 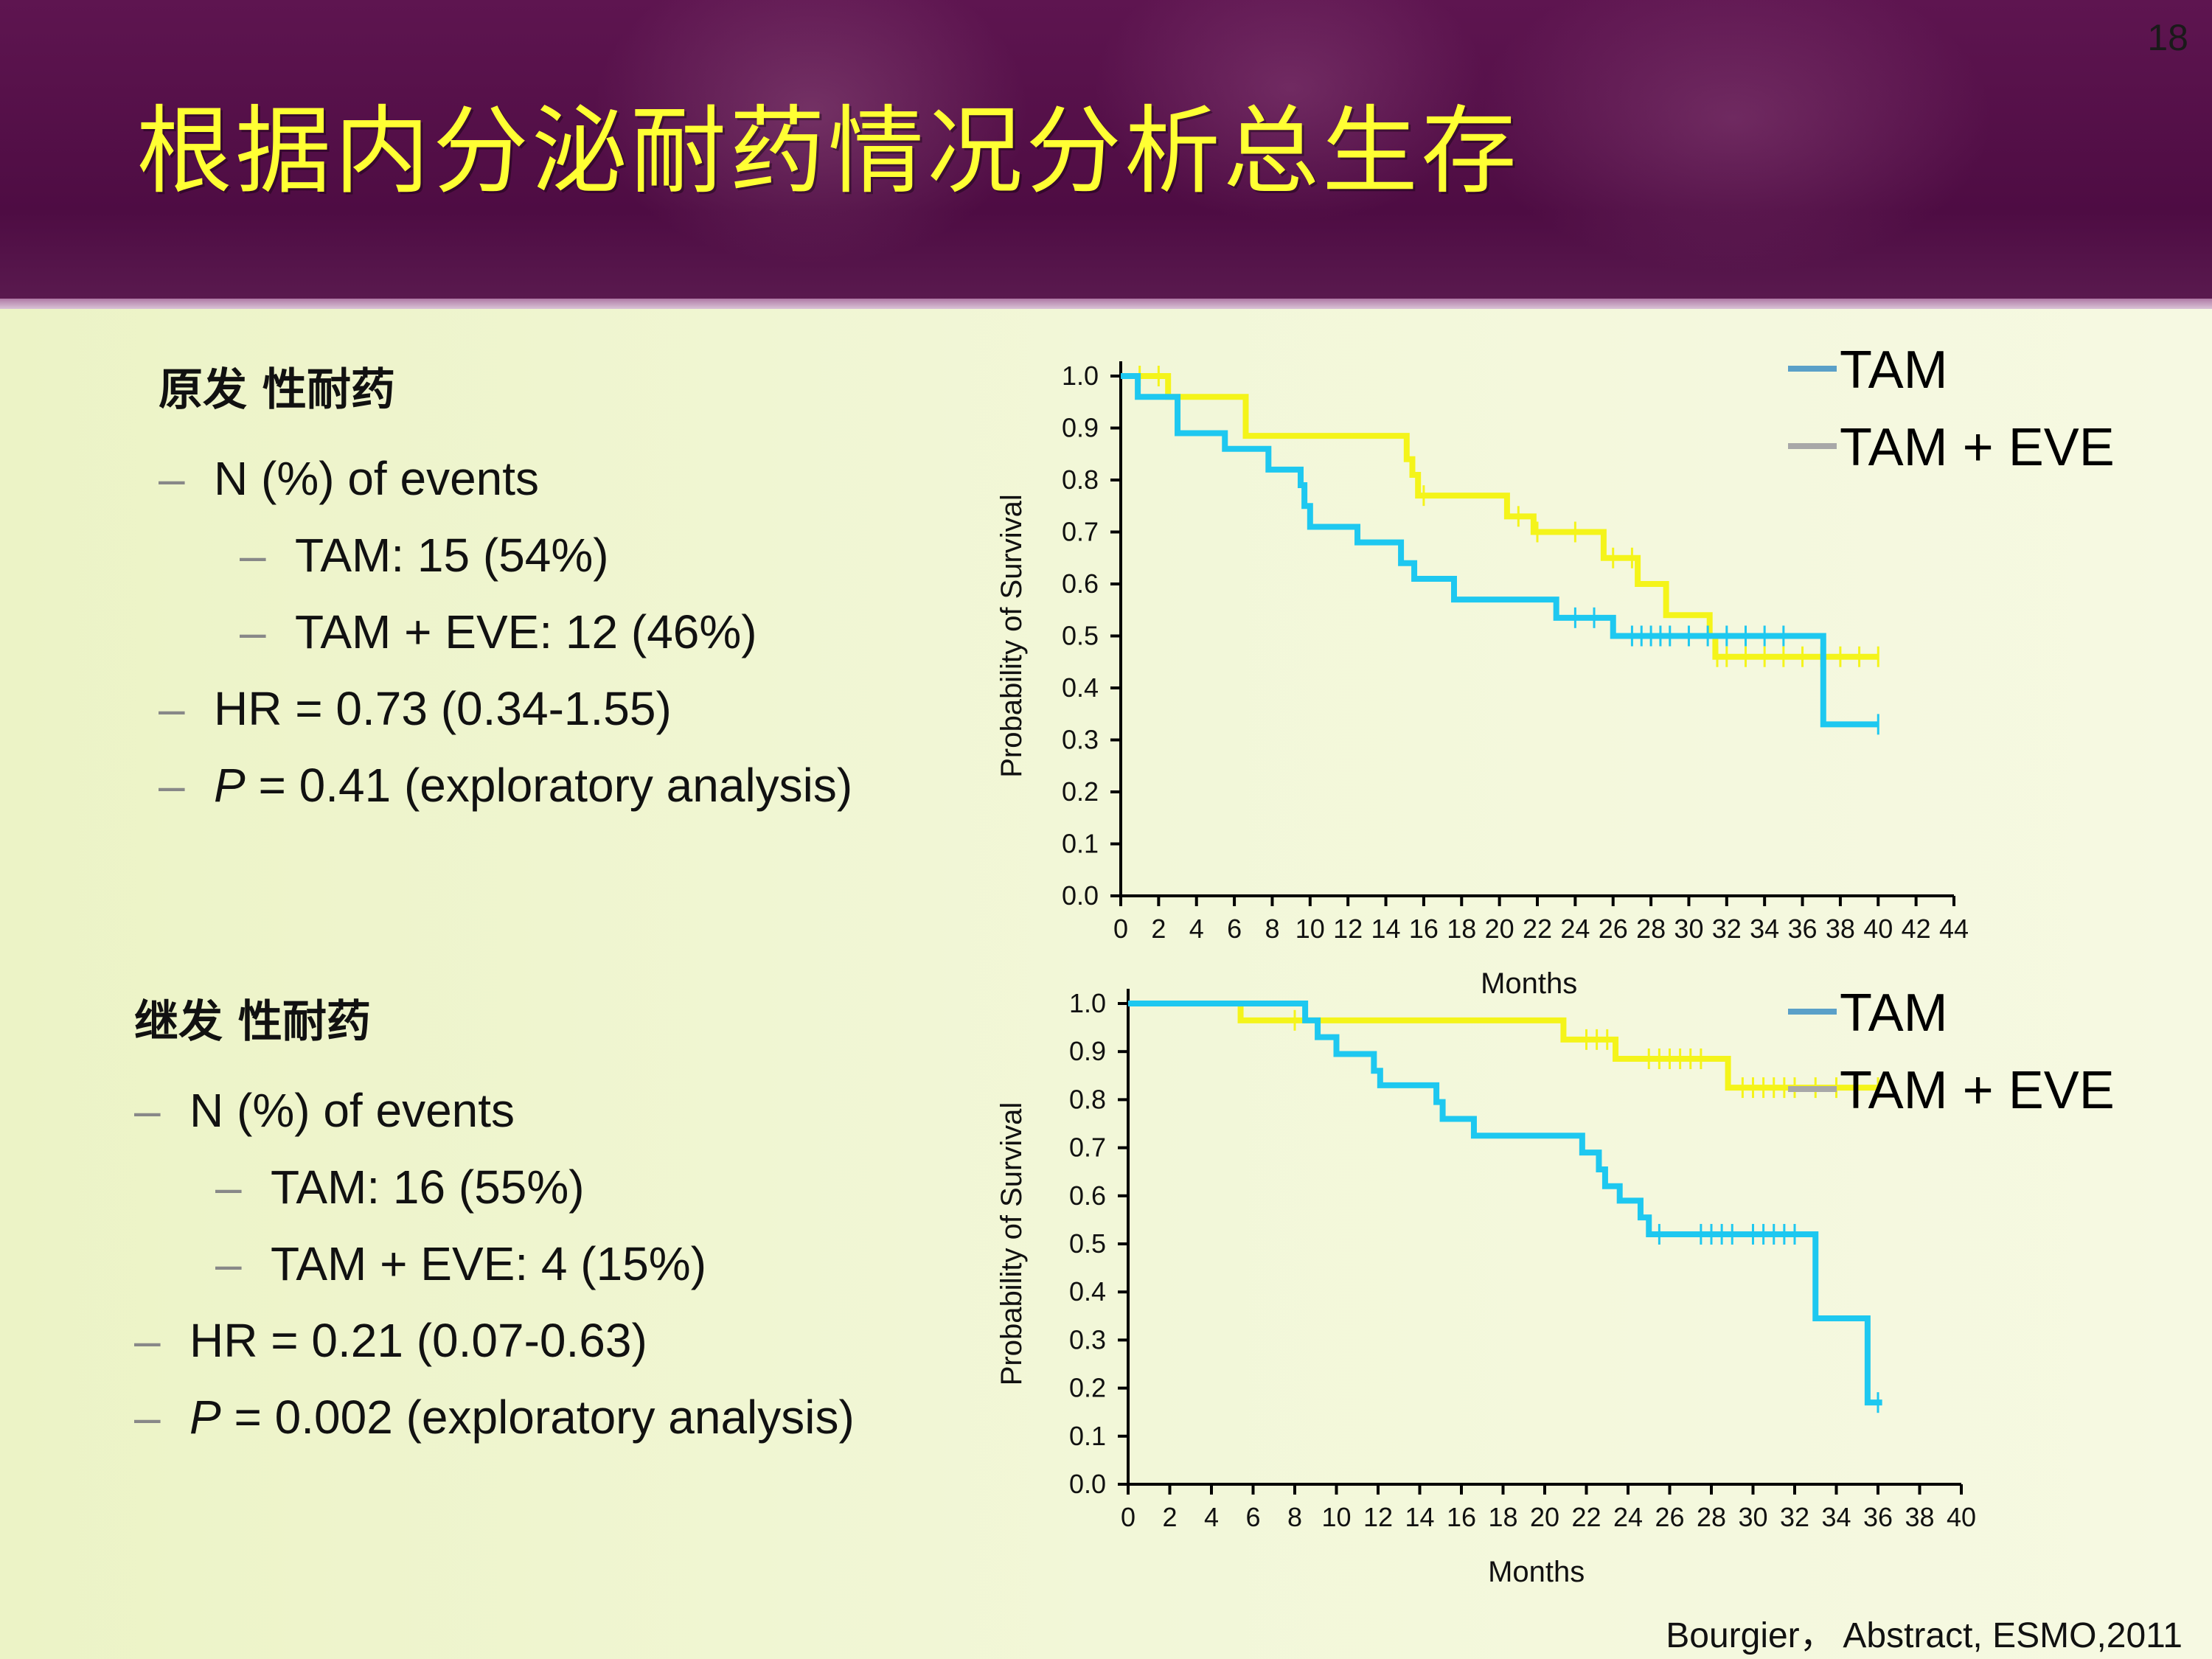 What do you see at coordinates (522, 1417) in the screenshot?
I see `bullet-text: P = 0.002 (exploratory analysis)` at bounding box center [522, 1417].